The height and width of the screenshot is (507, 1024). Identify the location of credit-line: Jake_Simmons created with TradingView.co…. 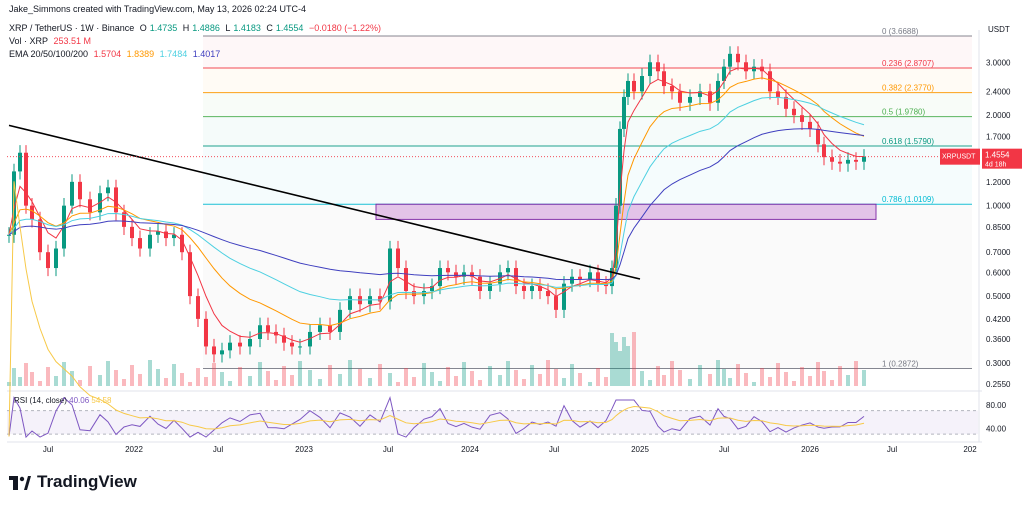
(159, 9).